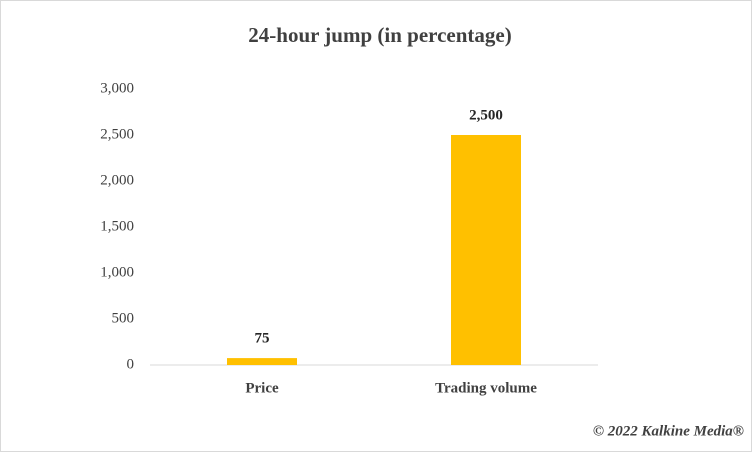 Image resolution: width=752 pixels, height=452 pixels. I want to click on y-tick-label: 2,500, so click(117, 134).